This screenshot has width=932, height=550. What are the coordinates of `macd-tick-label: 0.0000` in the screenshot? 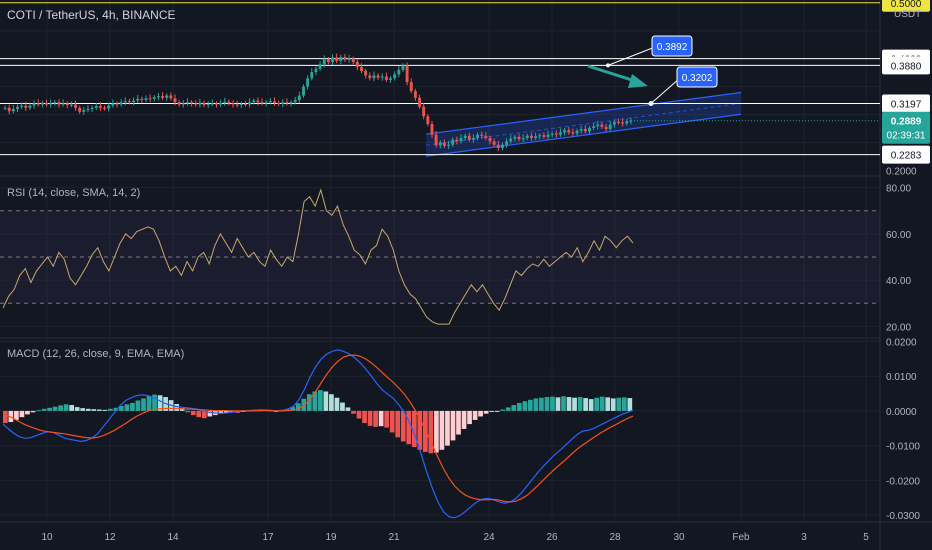 It's located at (901, 412).